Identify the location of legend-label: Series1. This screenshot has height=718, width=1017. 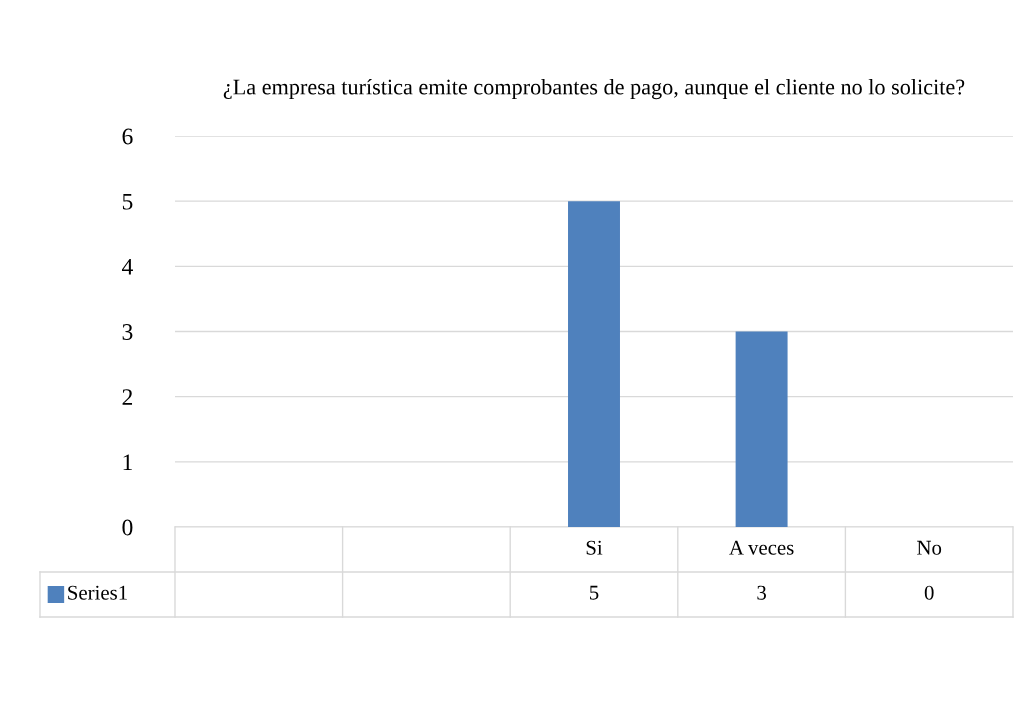
(97, 592).